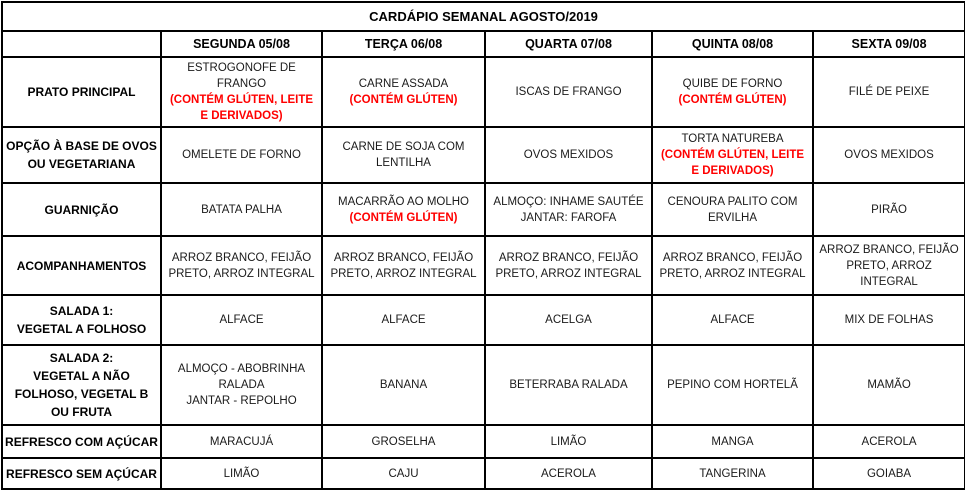 The height and width of the screenshot is (491, 965). I want to click on title-row: CARDÁPIO SEMANAL AGOSTO/2019, so click(482, 16).